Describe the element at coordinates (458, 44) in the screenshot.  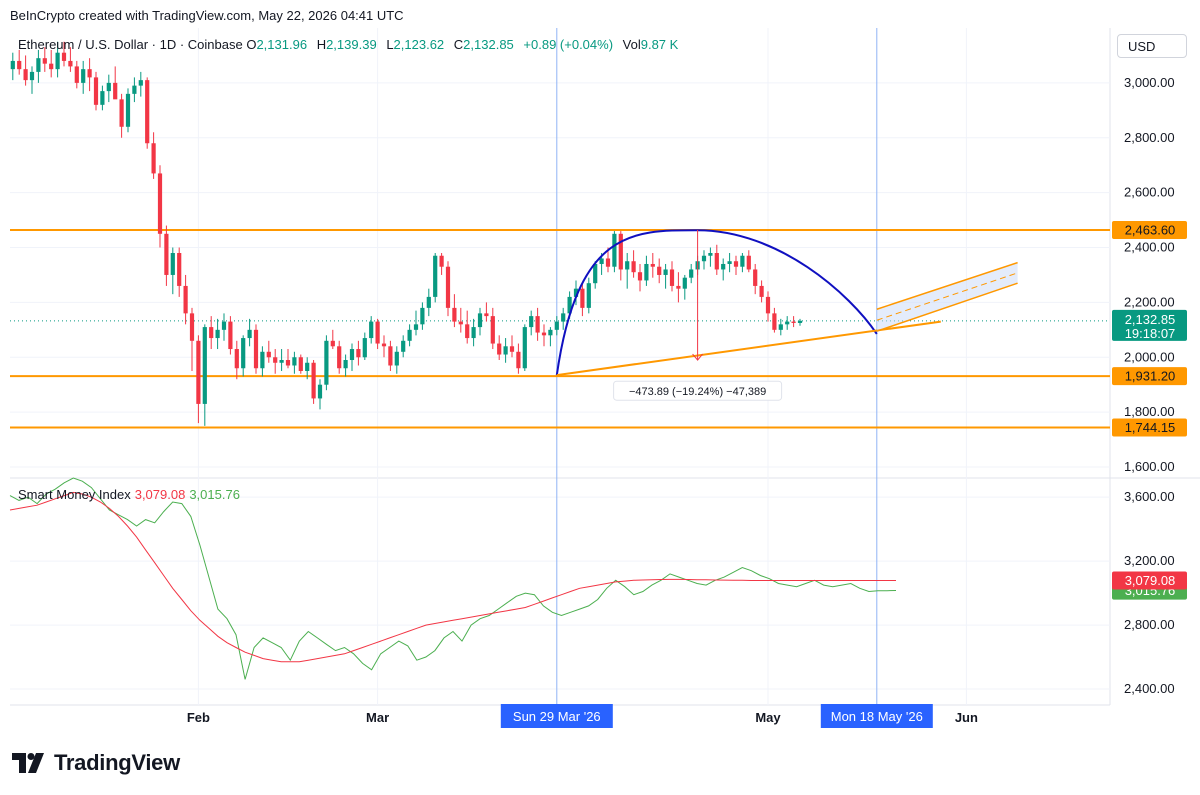
I see `close-label: C` at that location.